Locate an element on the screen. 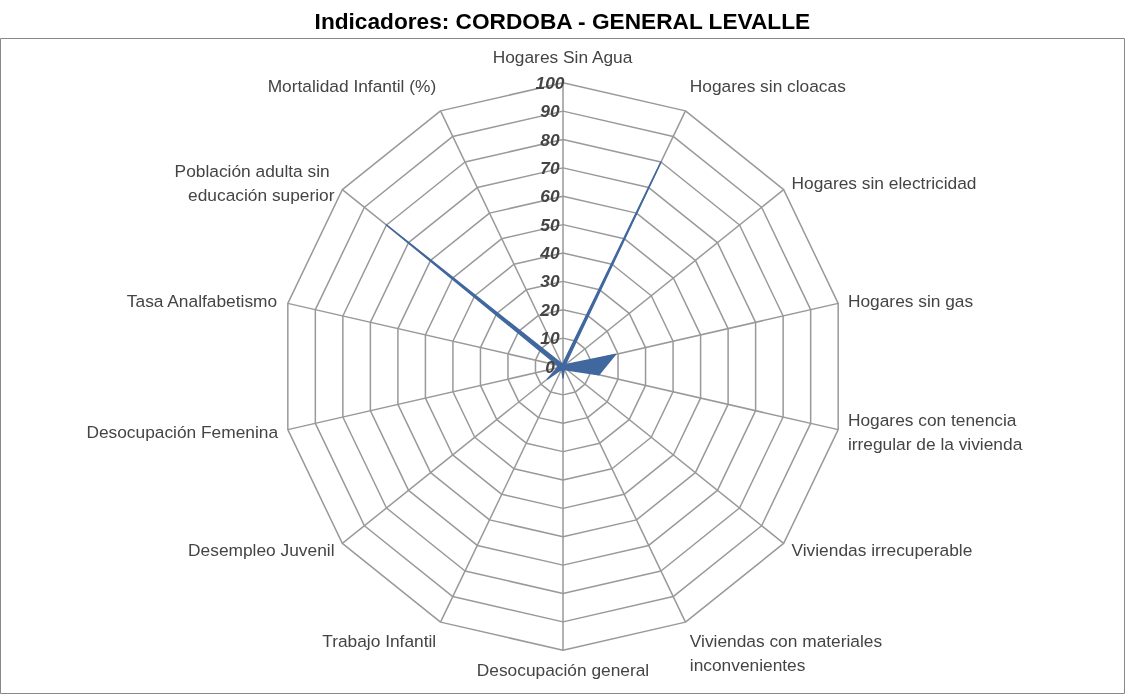 Image resolution: width=1129 pixels, height=698 pixels. y-tick-label: 40 is located at coordinates (549, 253).